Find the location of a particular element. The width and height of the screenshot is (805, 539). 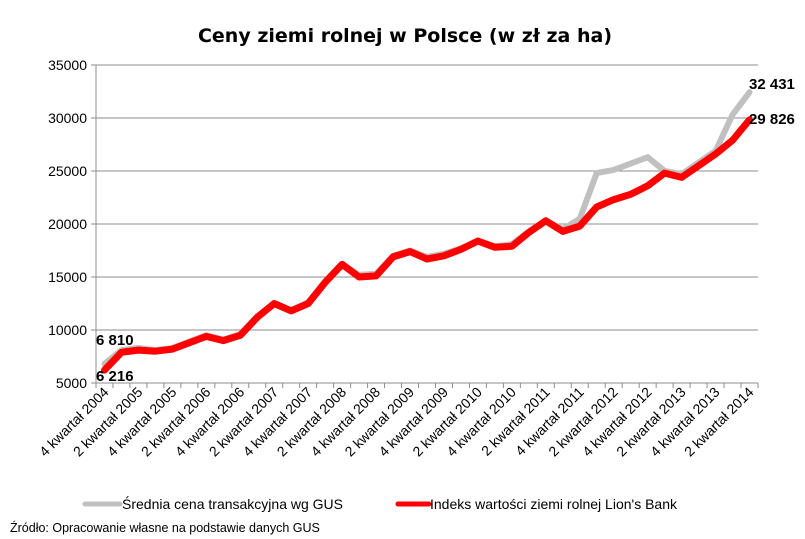

y-axis: 5000 10000 15000 20000 25000 30000 35000 is located at coordinates (72, 224).